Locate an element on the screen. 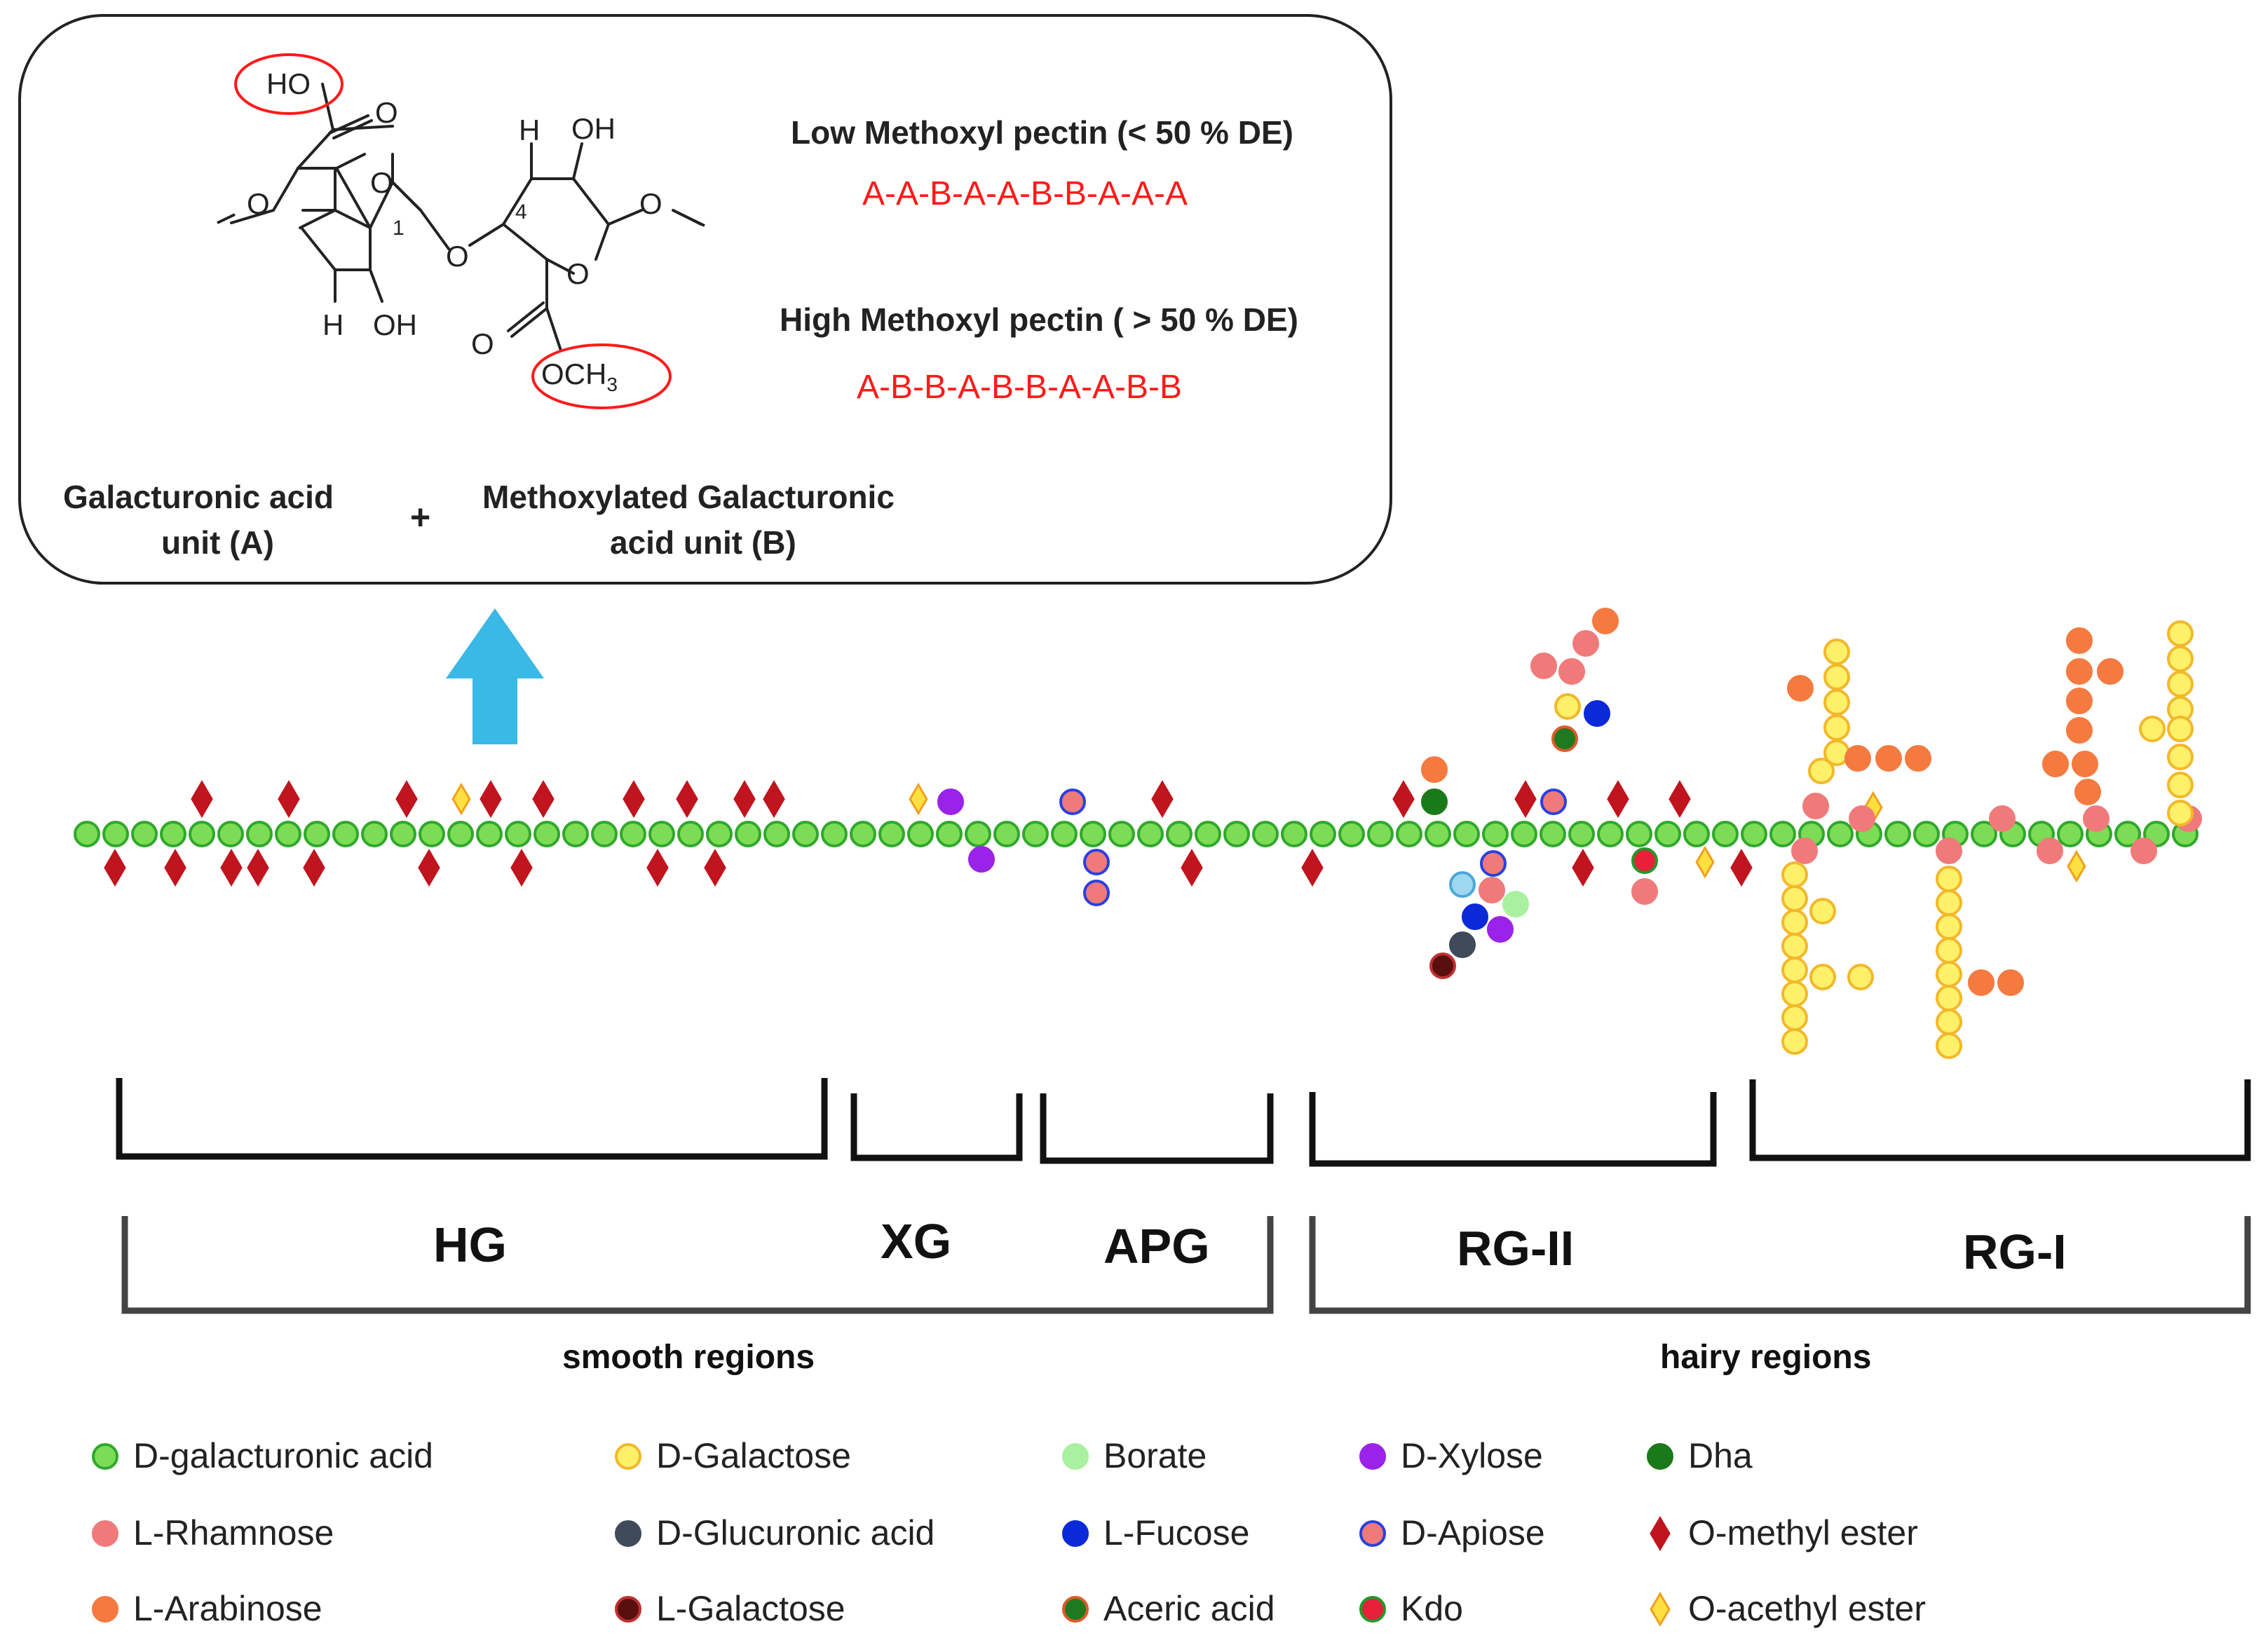 The height and width of the screenshot is (1652, 2263). borate-unit is located at coordinates (1516, 904).